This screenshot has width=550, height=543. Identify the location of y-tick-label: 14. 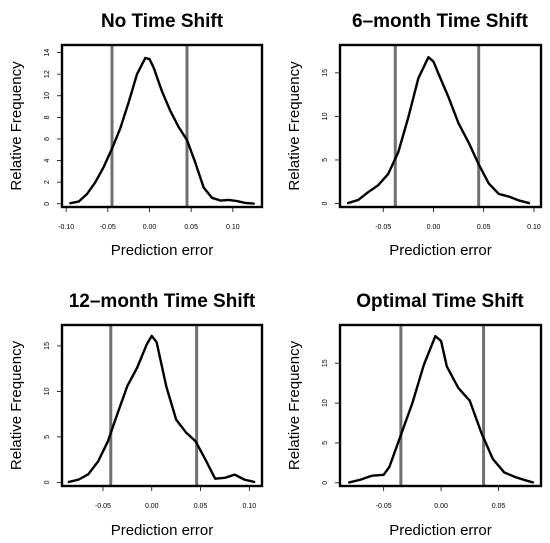
(47, 53).